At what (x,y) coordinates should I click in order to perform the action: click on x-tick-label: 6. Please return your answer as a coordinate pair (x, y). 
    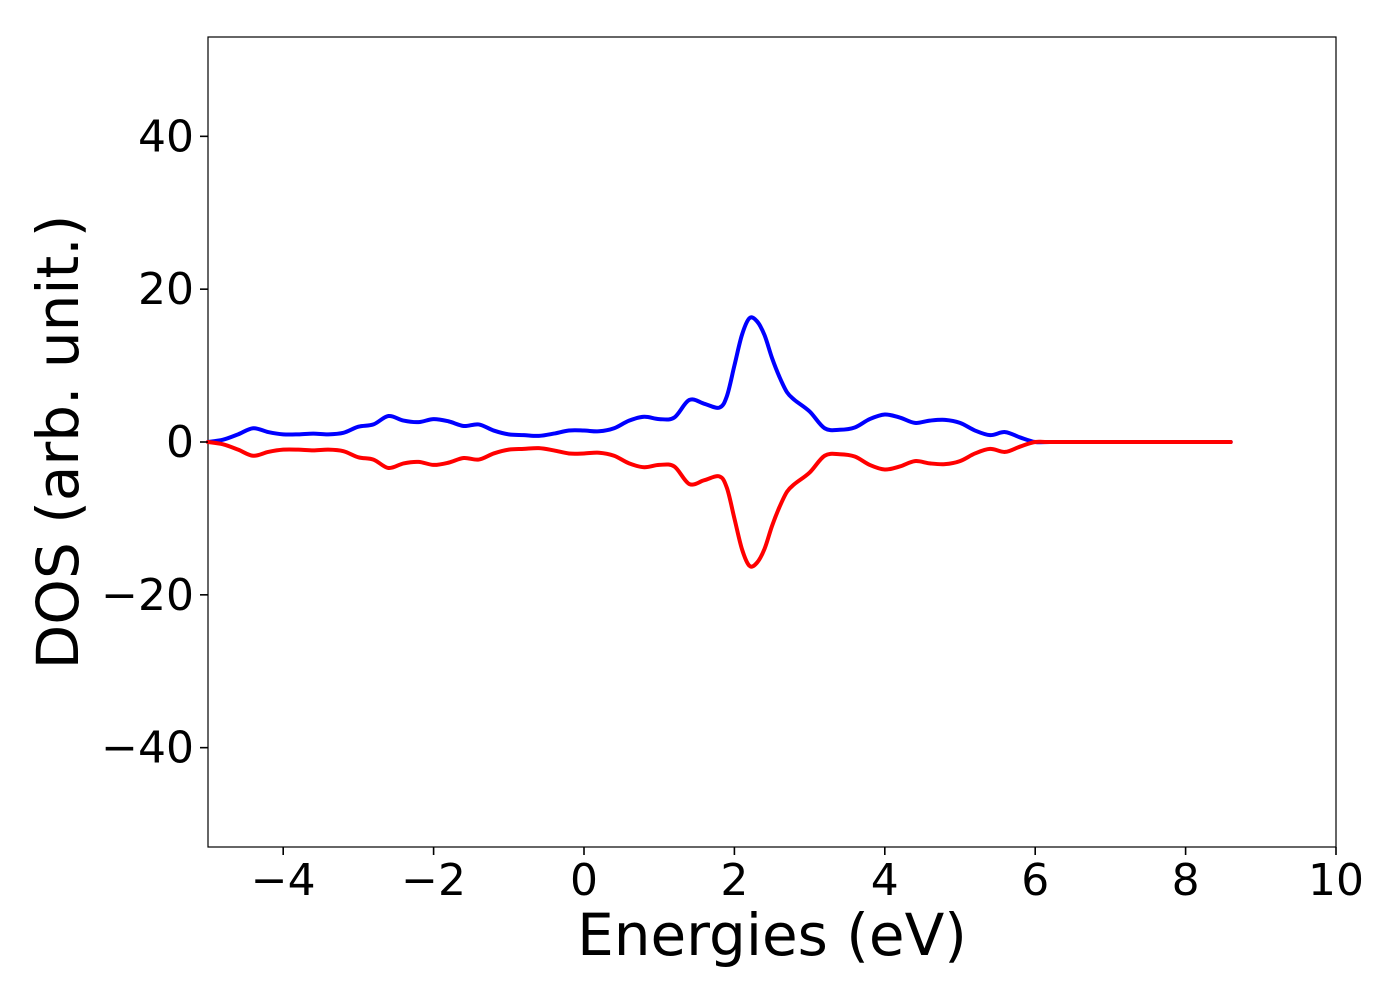
    Looking at the image, I should click on (1035, 880).